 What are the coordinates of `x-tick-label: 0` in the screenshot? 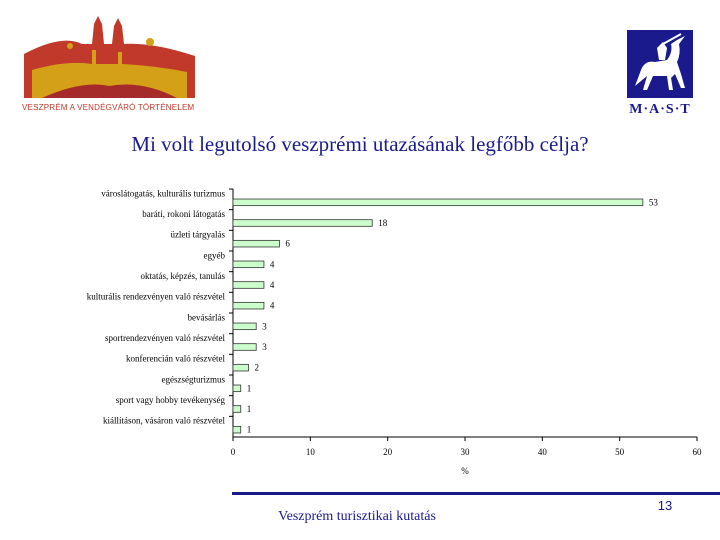 It's located at (233, 452).